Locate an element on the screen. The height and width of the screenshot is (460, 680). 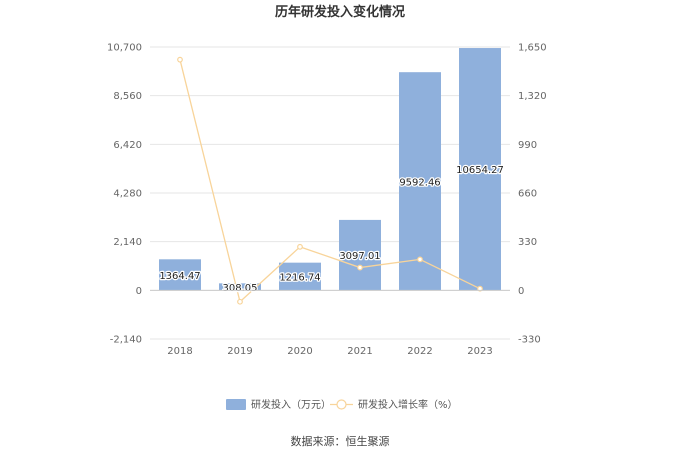
left-axis-tick-label: 2,140 is located at coordinates (127, 242).